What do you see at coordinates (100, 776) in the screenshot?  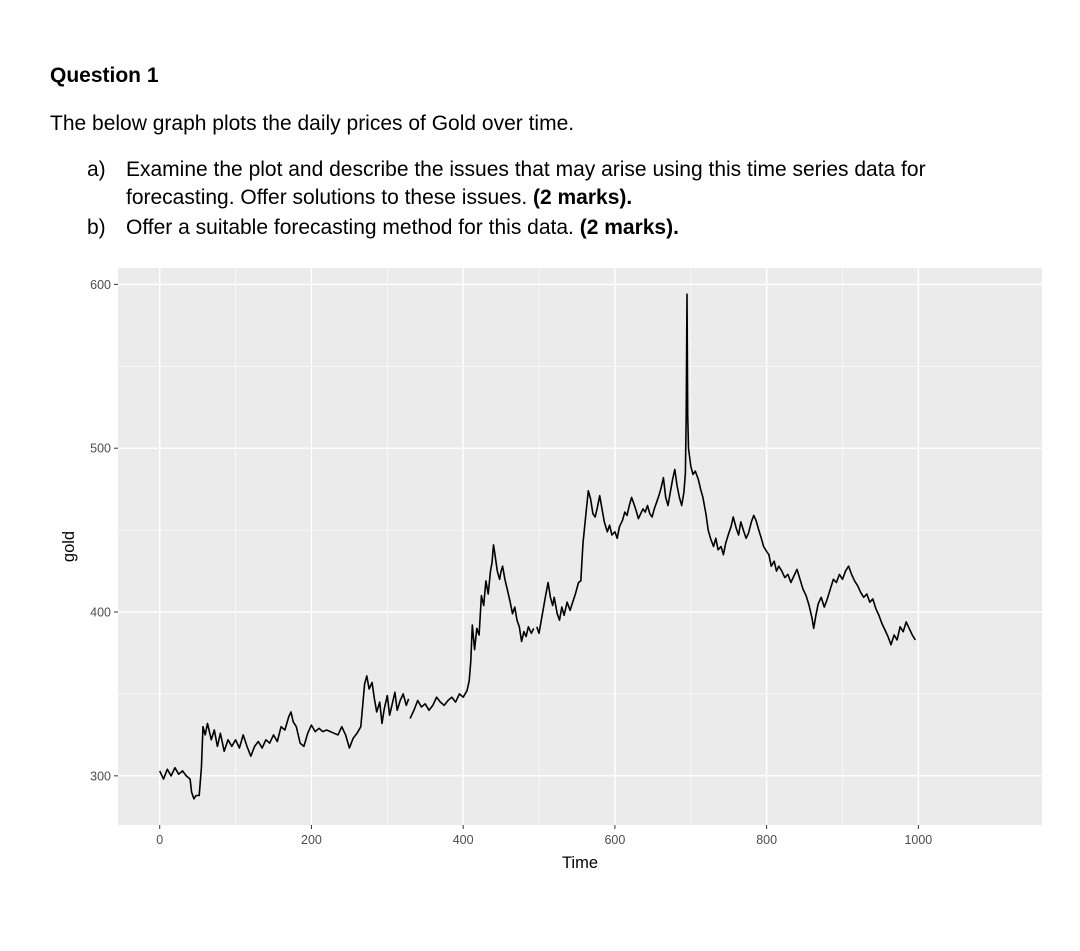 I see `y-tick-label: 300` at bounding box center [100, 776].